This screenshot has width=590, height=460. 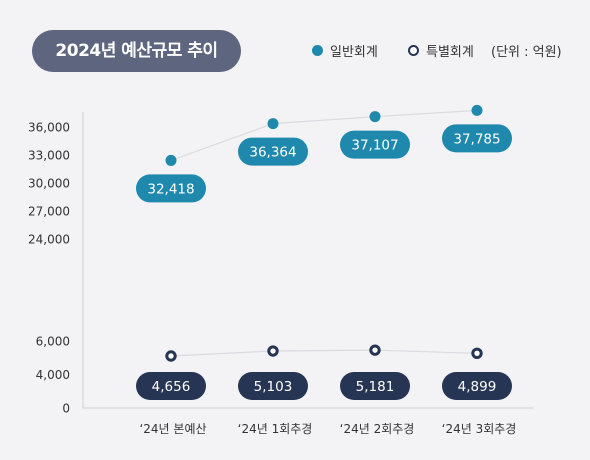 What do you see at coordinates (66, 409) in the screenshot?
I see `y-tick-label: 0` at bounding box center [66, 409].